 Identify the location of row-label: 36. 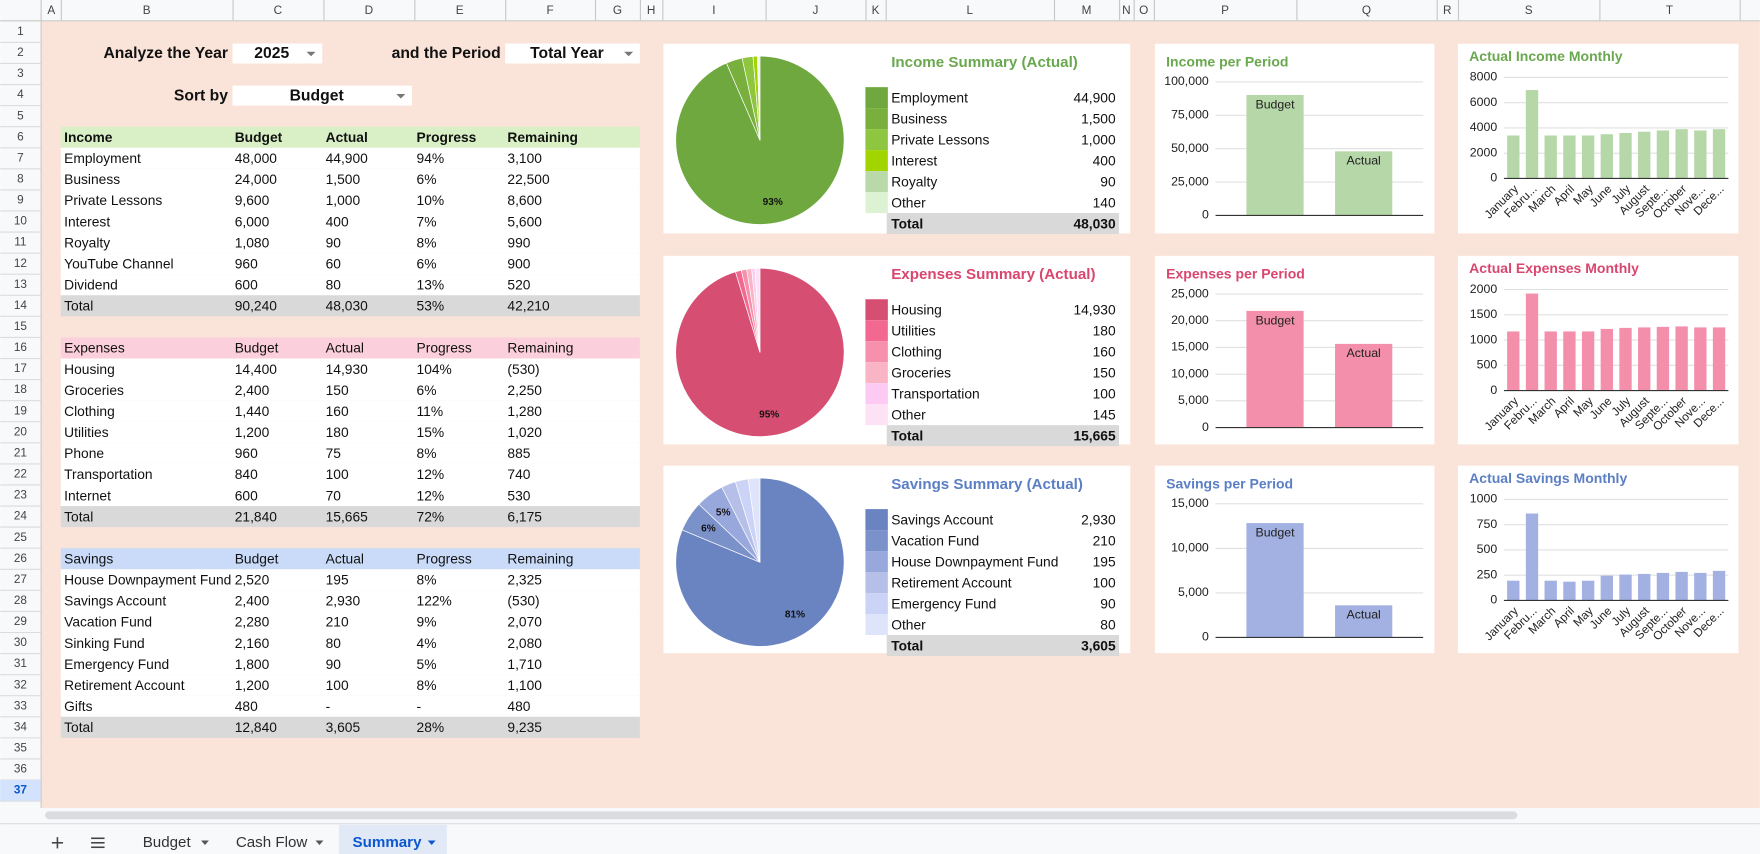
(21, 769).